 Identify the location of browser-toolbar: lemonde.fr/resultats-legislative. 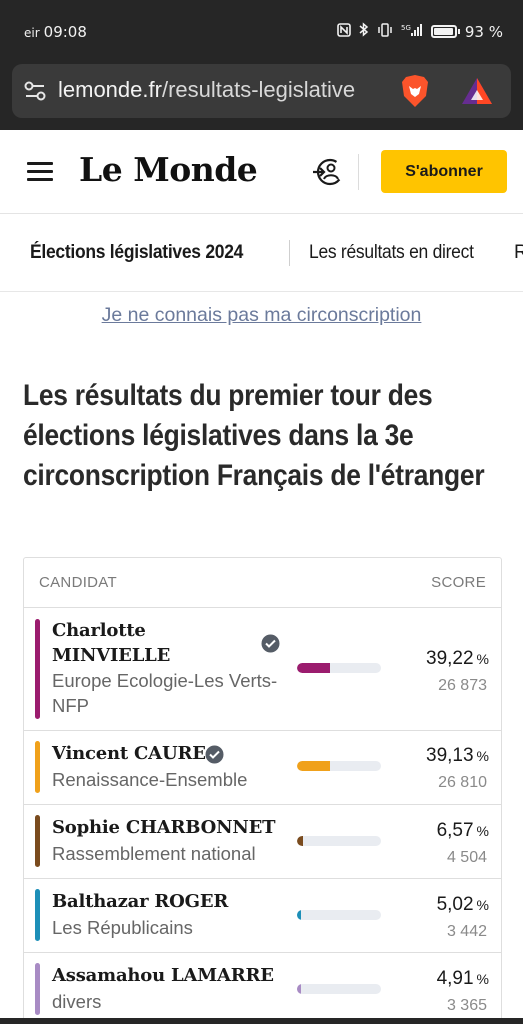
(261, 96).